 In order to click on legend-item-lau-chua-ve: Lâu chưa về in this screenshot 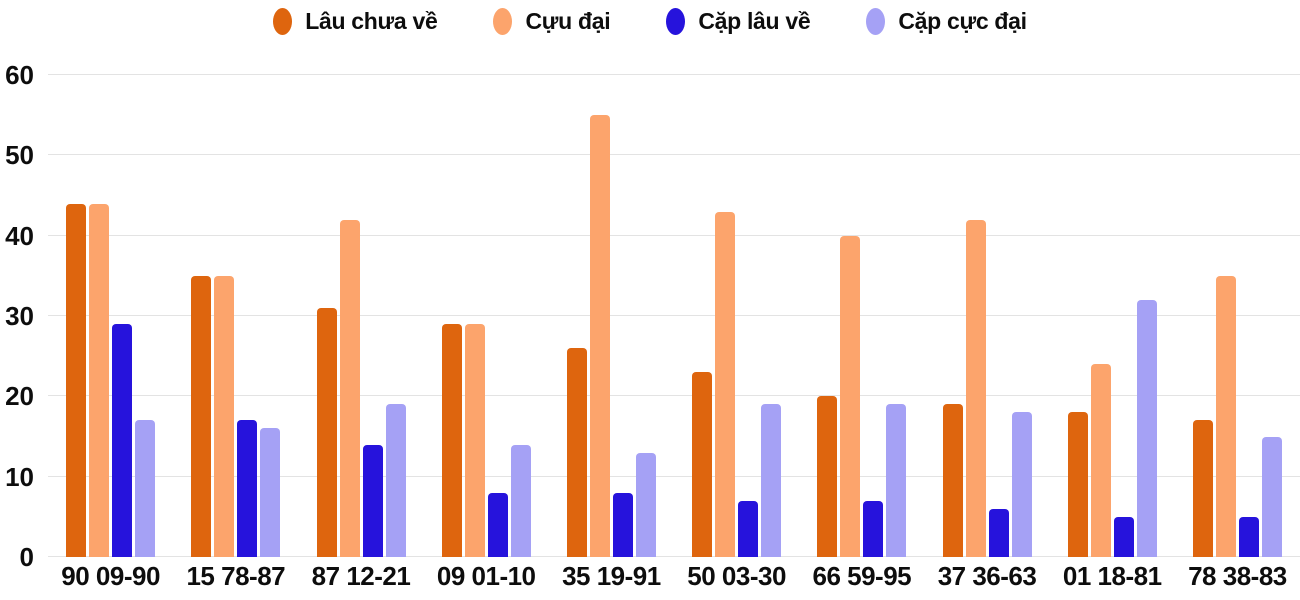, I will do `click(355, 21)`.